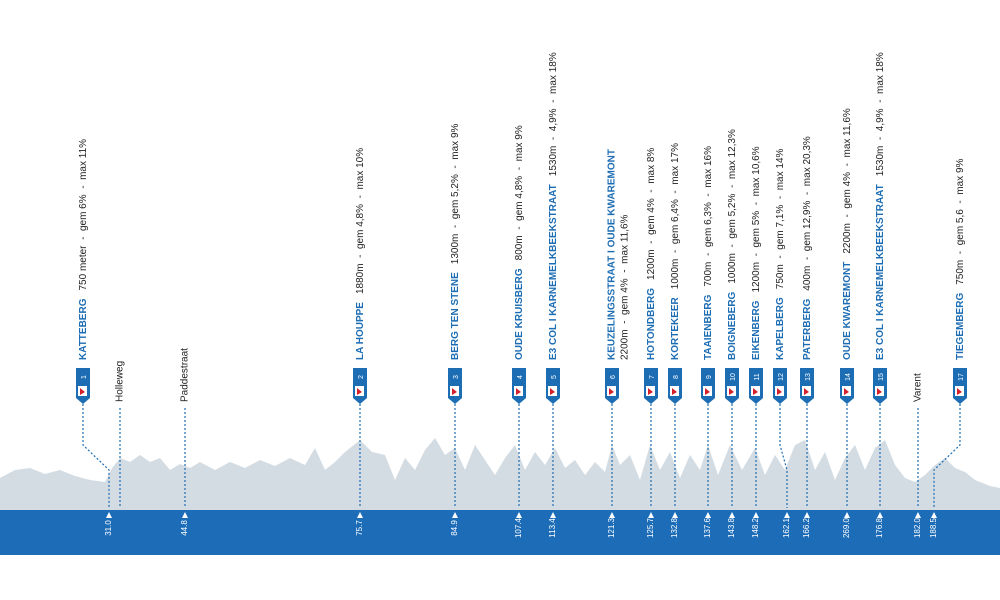 This screenshot has height=600, width=1000. Describe the element at coordinates (847, 311) in the screenshot. I see `climb-name: OUDE KWAREMONT` at that location.